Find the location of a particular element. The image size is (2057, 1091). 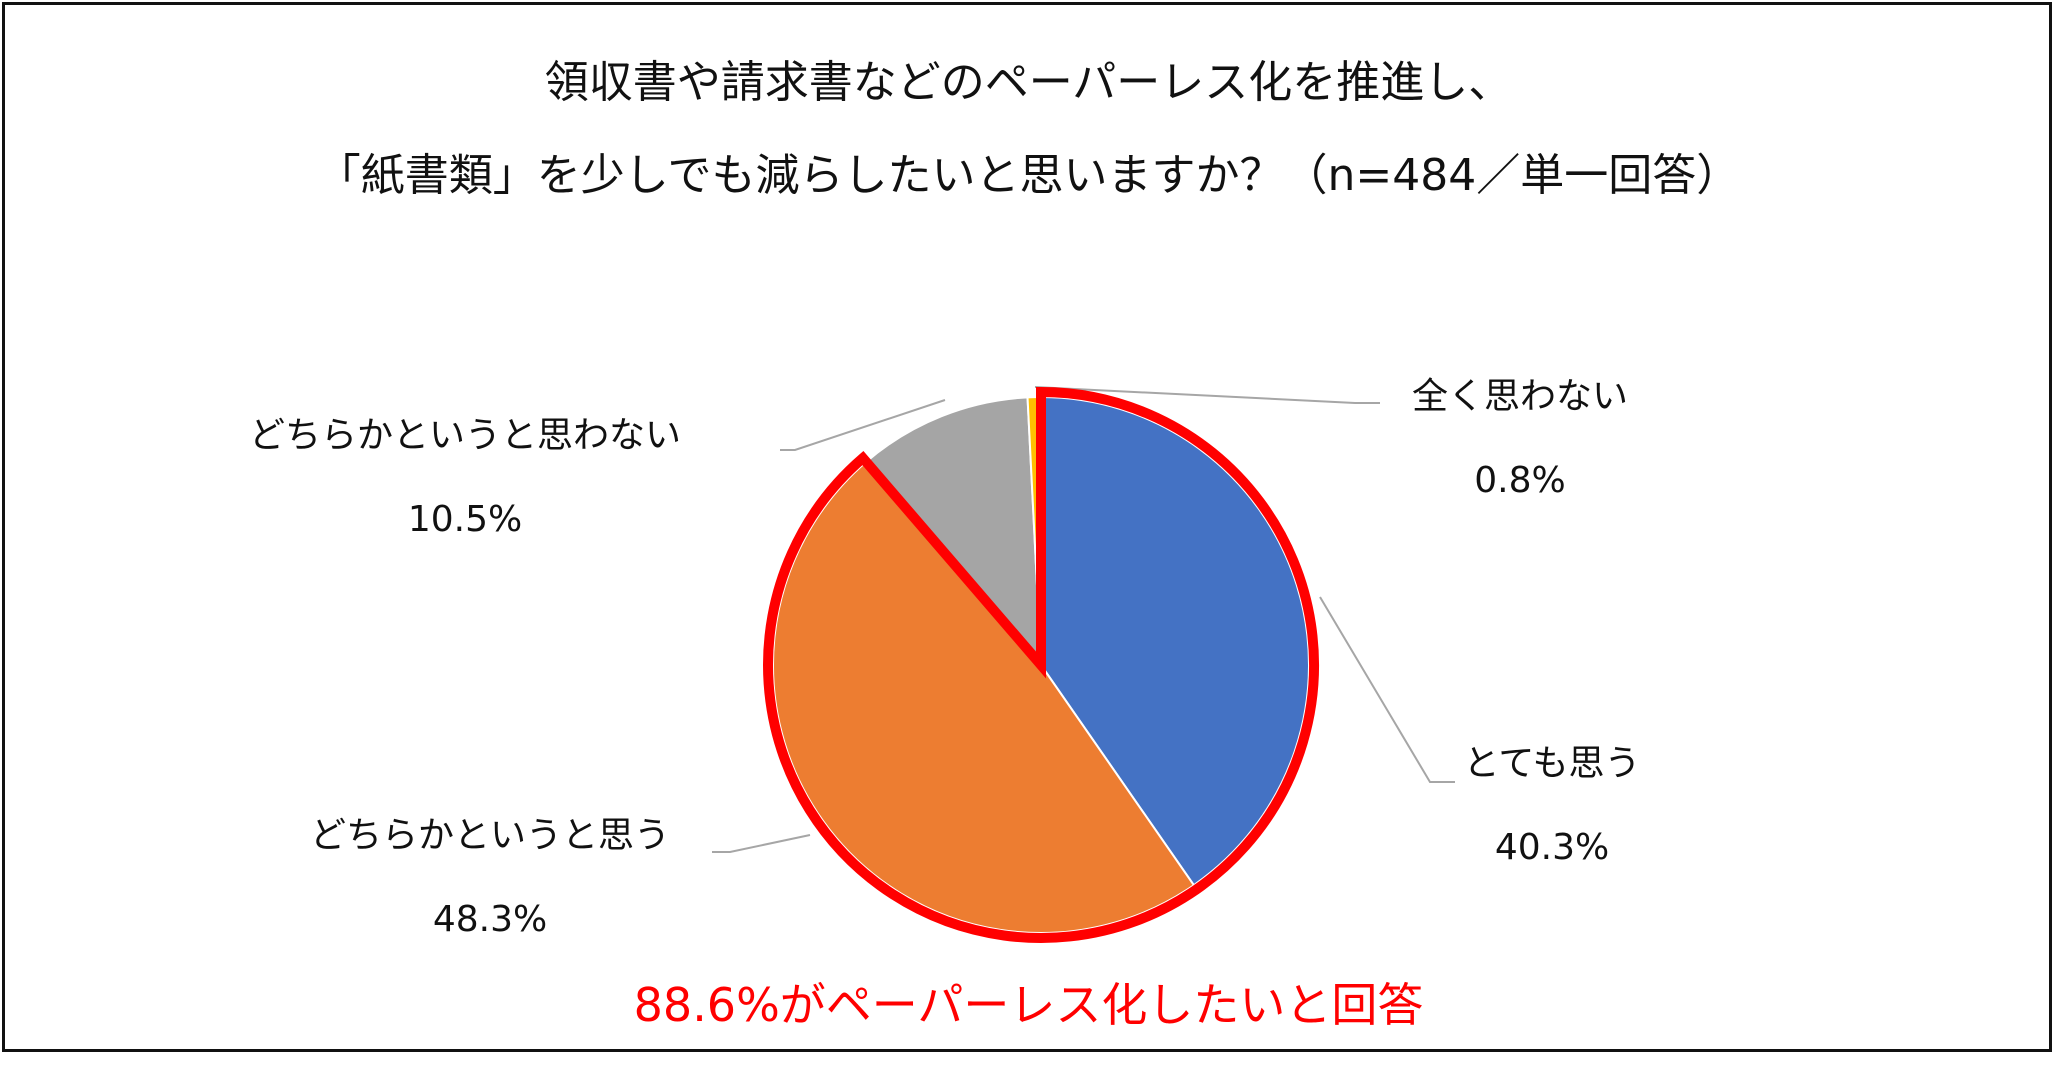

pie-slices is located at coordinates (1041, 664).